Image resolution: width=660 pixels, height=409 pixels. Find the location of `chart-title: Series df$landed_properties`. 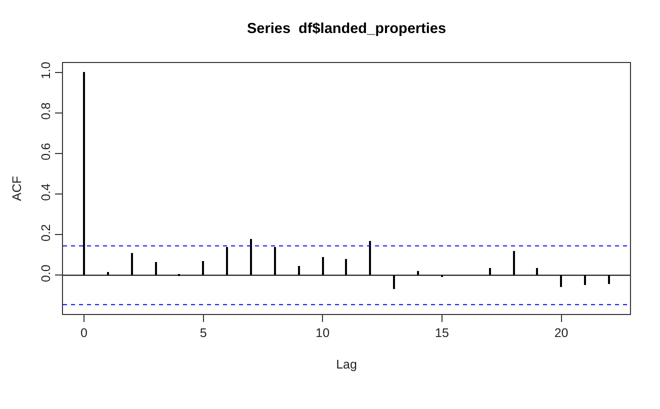

chart-title: Series df$landed_properties is located at coordinates (346, 29).